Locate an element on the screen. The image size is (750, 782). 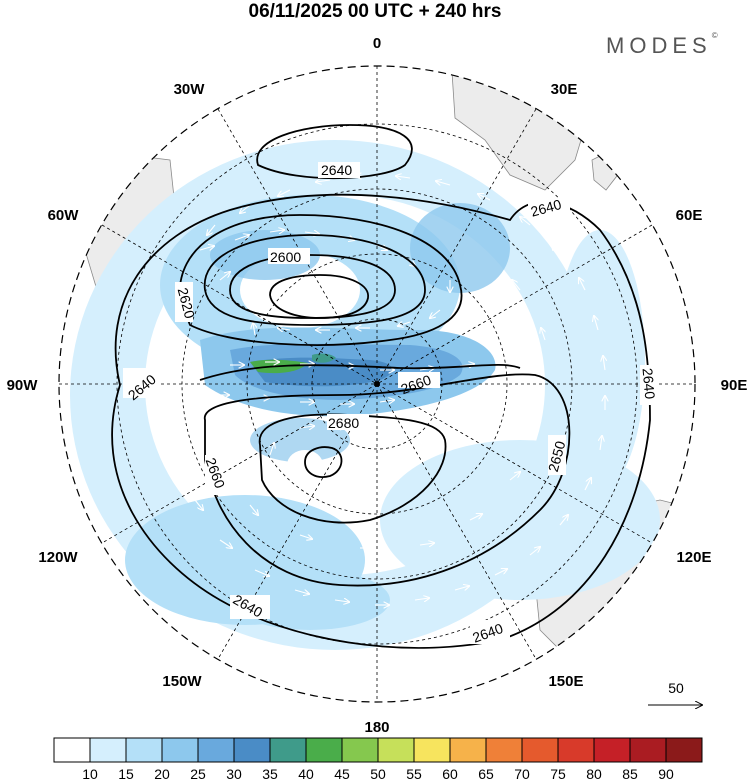
meridian-label-60w: 60W is located at coordinates (64, 215).